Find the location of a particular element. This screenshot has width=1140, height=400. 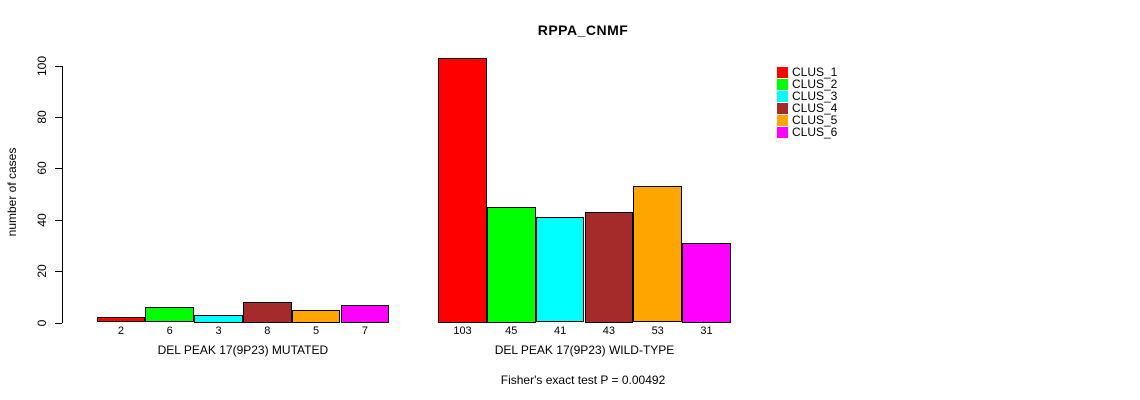

bar-value-label: 2 is located at coordinates (120, 331).